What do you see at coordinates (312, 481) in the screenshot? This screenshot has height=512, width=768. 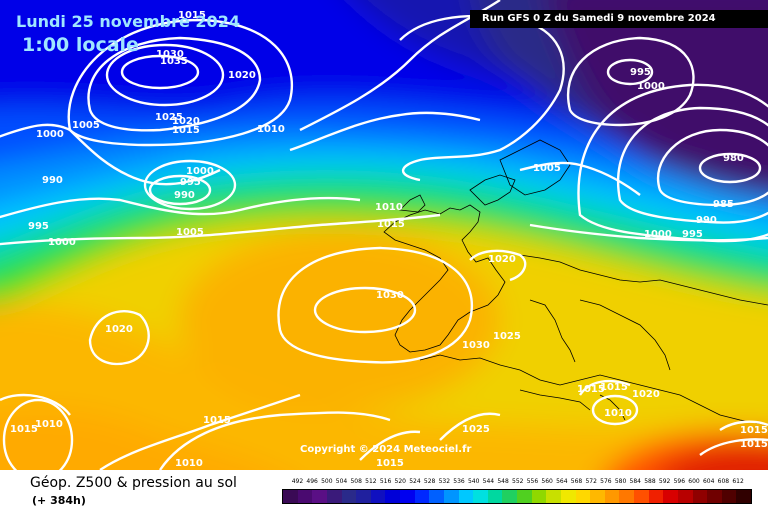 I see `color-scale-tick-label: 496` at bounding box center [312, 481].